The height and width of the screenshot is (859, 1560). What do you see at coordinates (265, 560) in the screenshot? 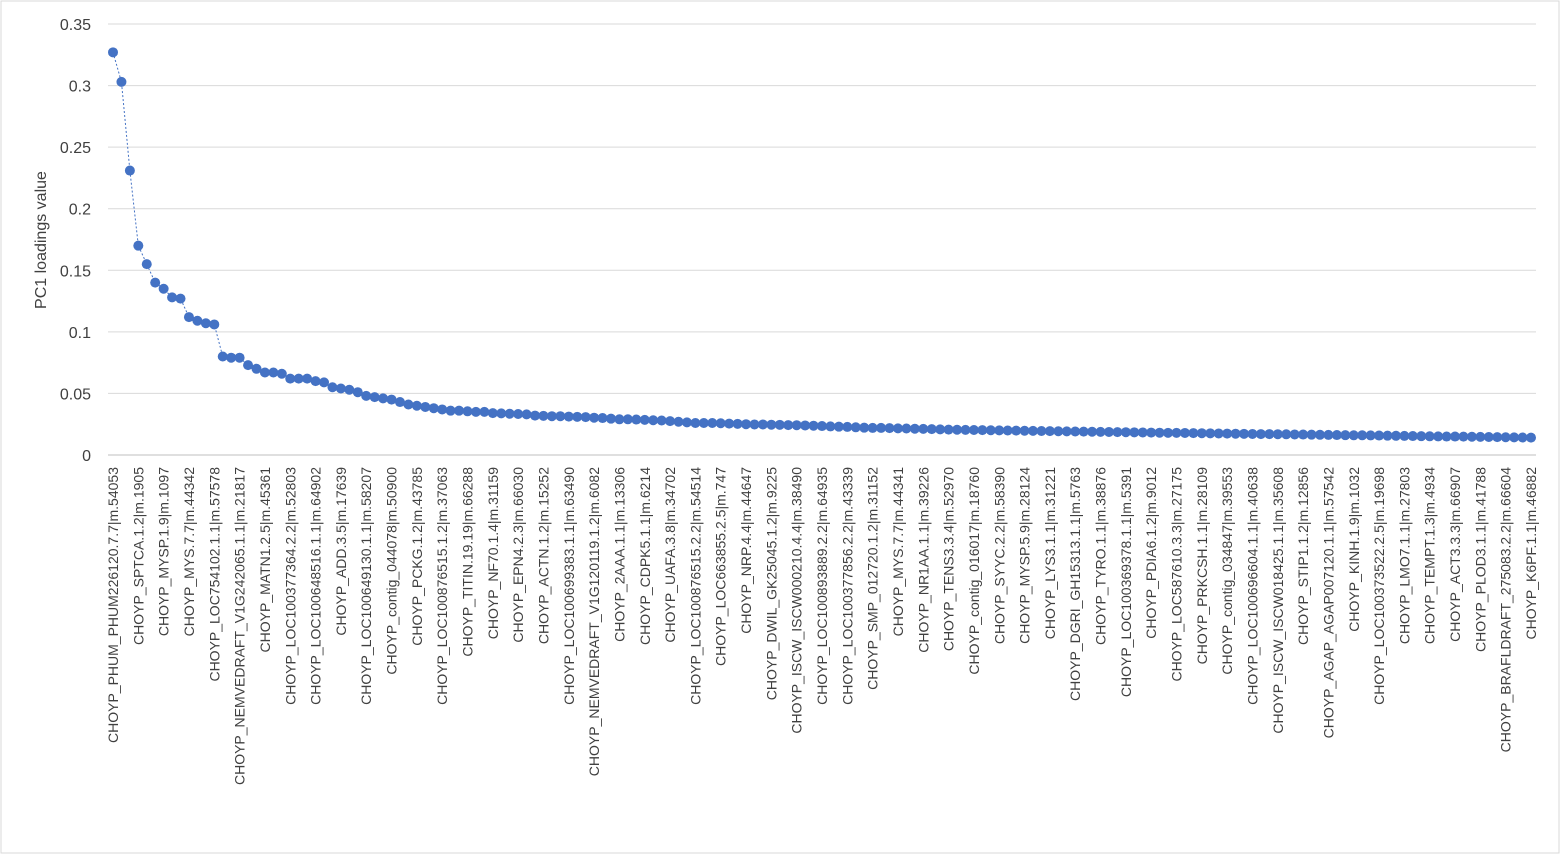
I see `x-tick-label: CHOYP_MATN1.2.5|m.45361` at bounding box center [265, 560].